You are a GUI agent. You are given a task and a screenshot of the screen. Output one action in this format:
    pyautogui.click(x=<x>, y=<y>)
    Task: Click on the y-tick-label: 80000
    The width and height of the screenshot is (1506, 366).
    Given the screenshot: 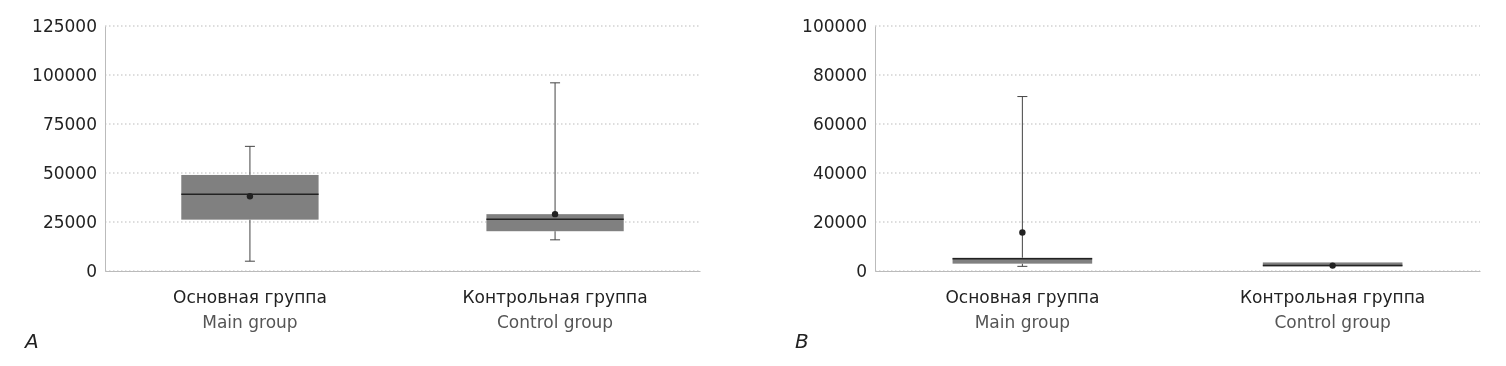 What is the action you would take?
    pyautogui.click(x=839, y=74)
    